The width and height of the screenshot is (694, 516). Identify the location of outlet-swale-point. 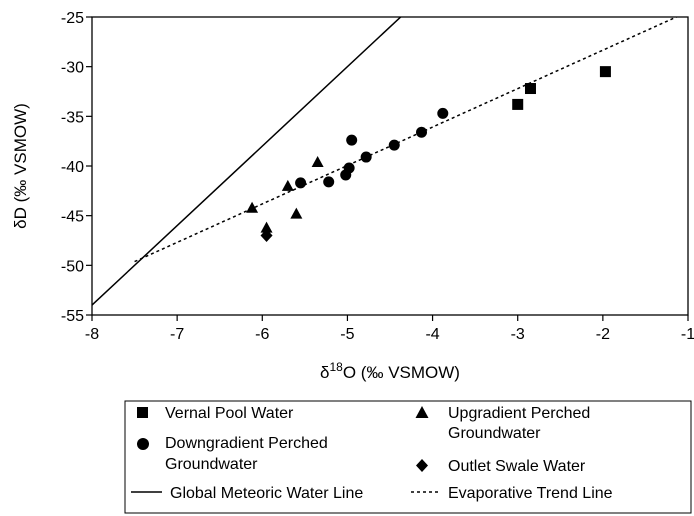
(266, 236).